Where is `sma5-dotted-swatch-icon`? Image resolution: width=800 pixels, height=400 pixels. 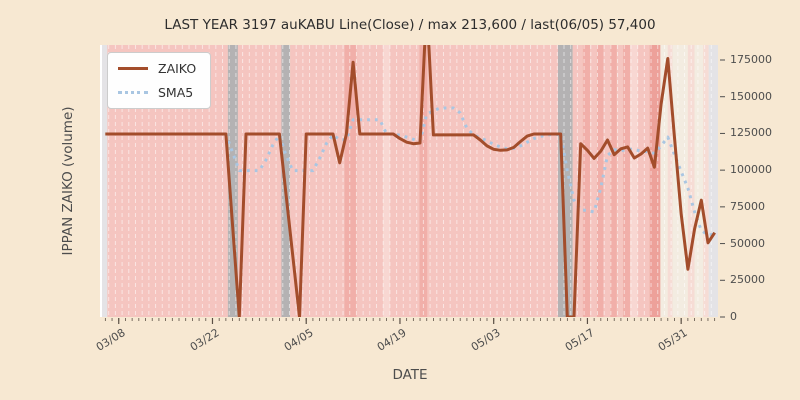
sma5-dotted-swatch-icon is located at coordinates (133, 92).